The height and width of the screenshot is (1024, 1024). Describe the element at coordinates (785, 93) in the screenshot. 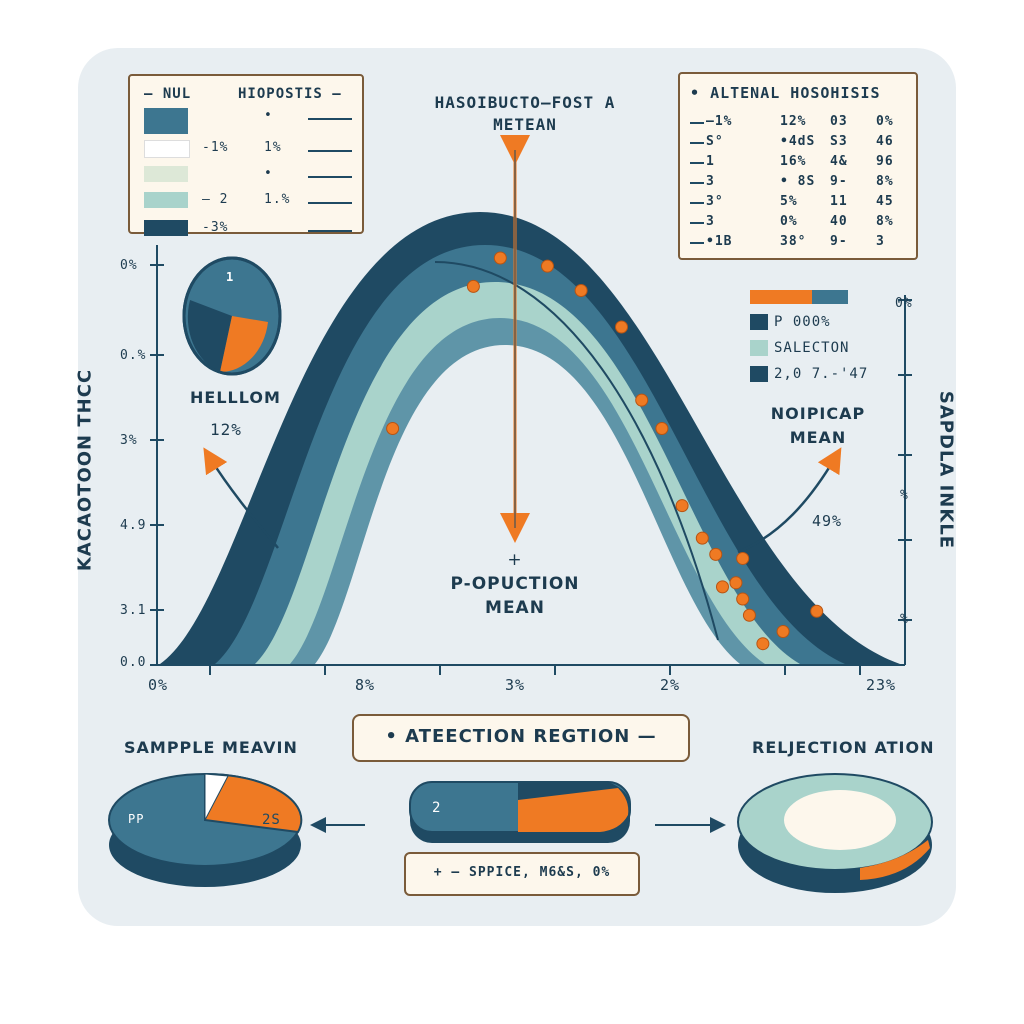

I see `alt-table-title: • ALTENAL HOSOHISIS` at that location.